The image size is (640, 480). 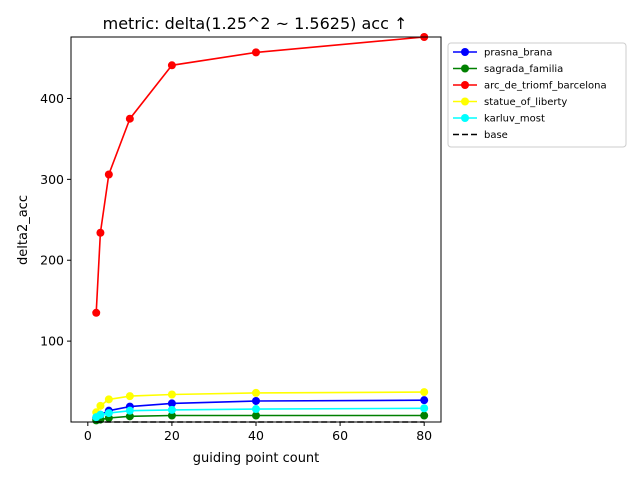 What do you see at coordinates (52, 179) in the screenshot?
I see `y-tick-label: 300` at bounding box center [52, 179].